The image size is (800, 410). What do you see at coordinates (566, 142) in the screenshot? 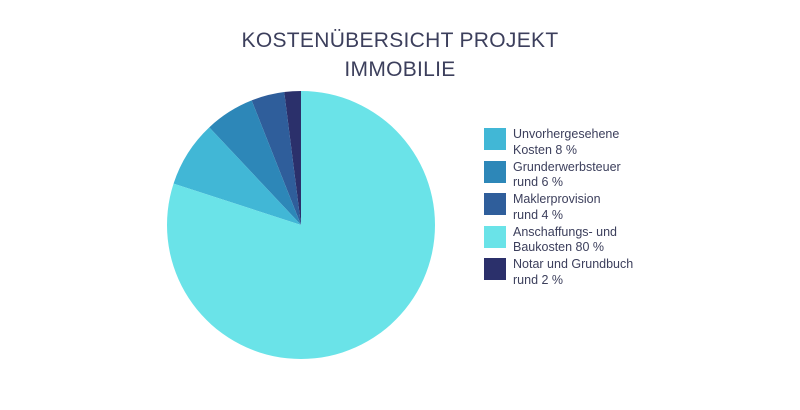
I see `legend-label: Unvorhergesehene Kosten 8 %` at bounding box center [566, 142].